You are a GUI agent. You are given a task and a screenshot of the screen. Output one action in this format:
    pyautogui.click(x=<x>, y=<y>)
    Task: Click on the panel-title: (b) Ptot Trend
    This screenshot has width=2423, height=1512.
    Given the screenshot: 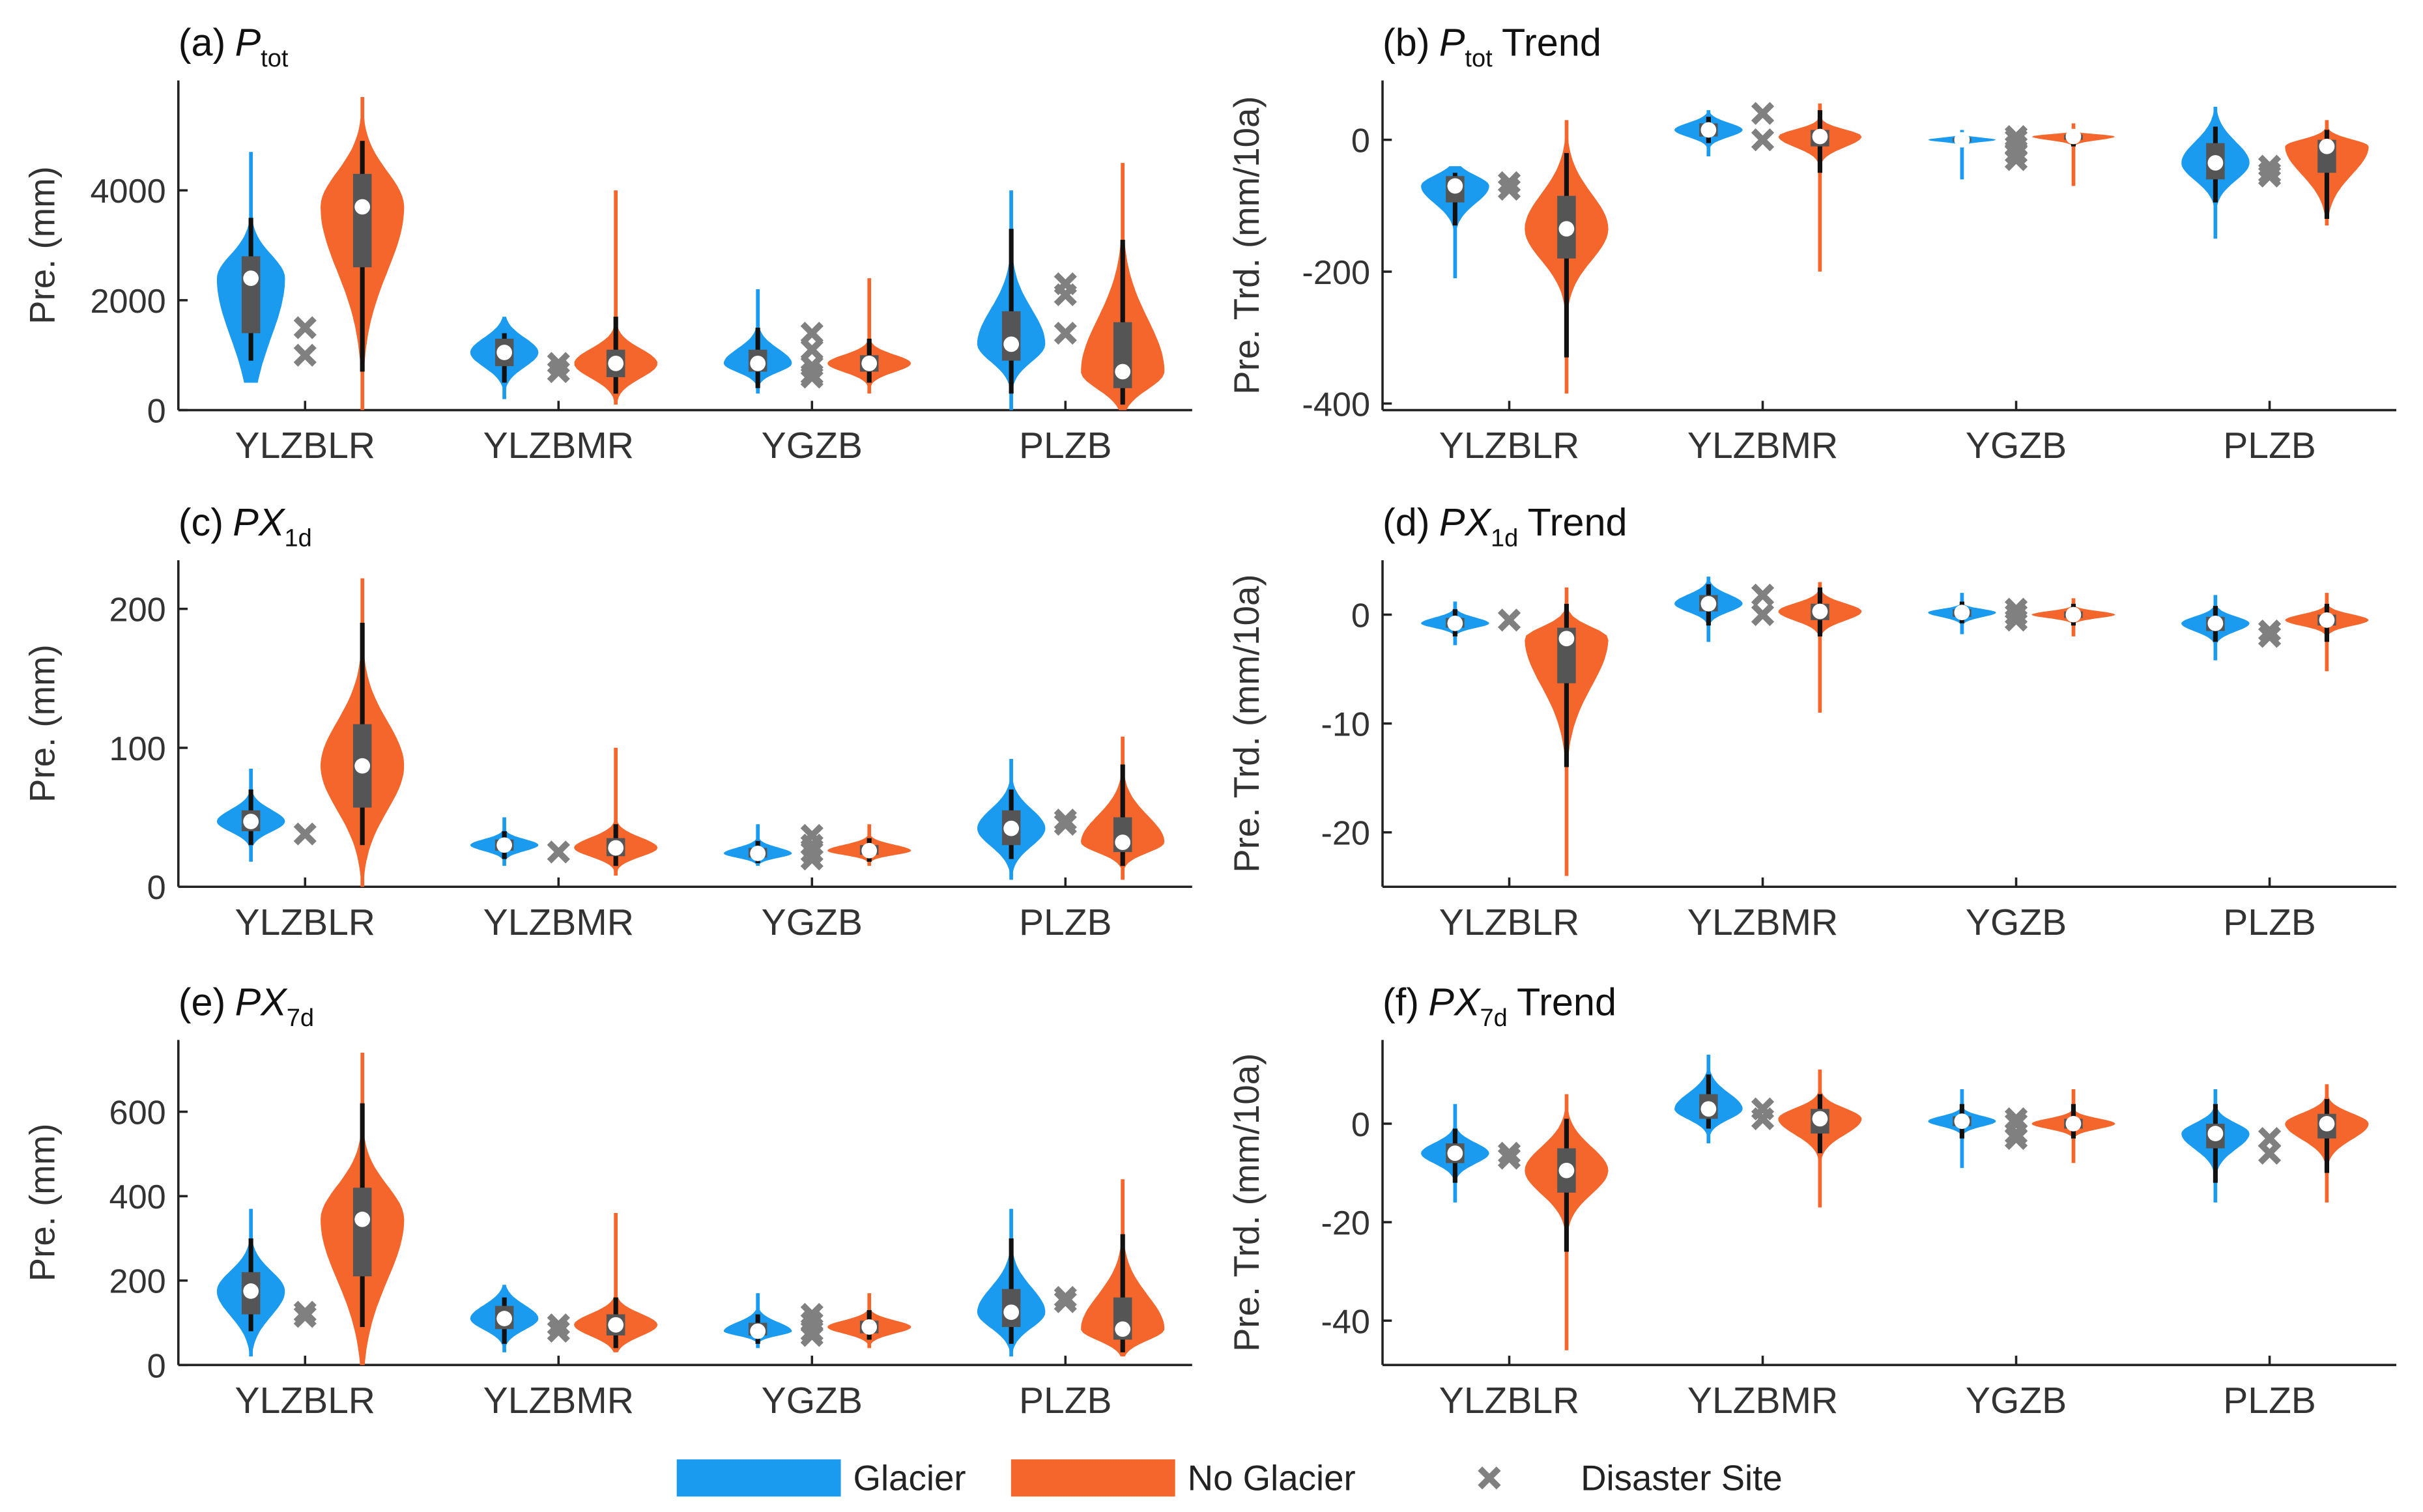 What is the action you would take?
    pyautogui.click(x=1492, y=47)
    